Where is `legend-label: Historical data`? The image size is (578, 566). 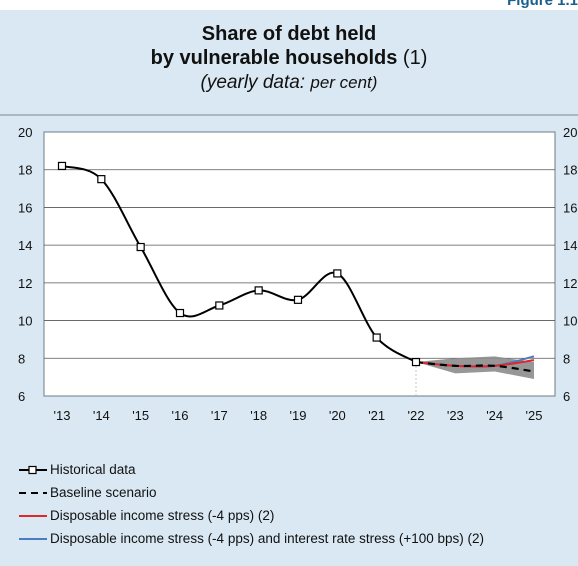
legend-label: Historical data is located at coordinates (93, 469).